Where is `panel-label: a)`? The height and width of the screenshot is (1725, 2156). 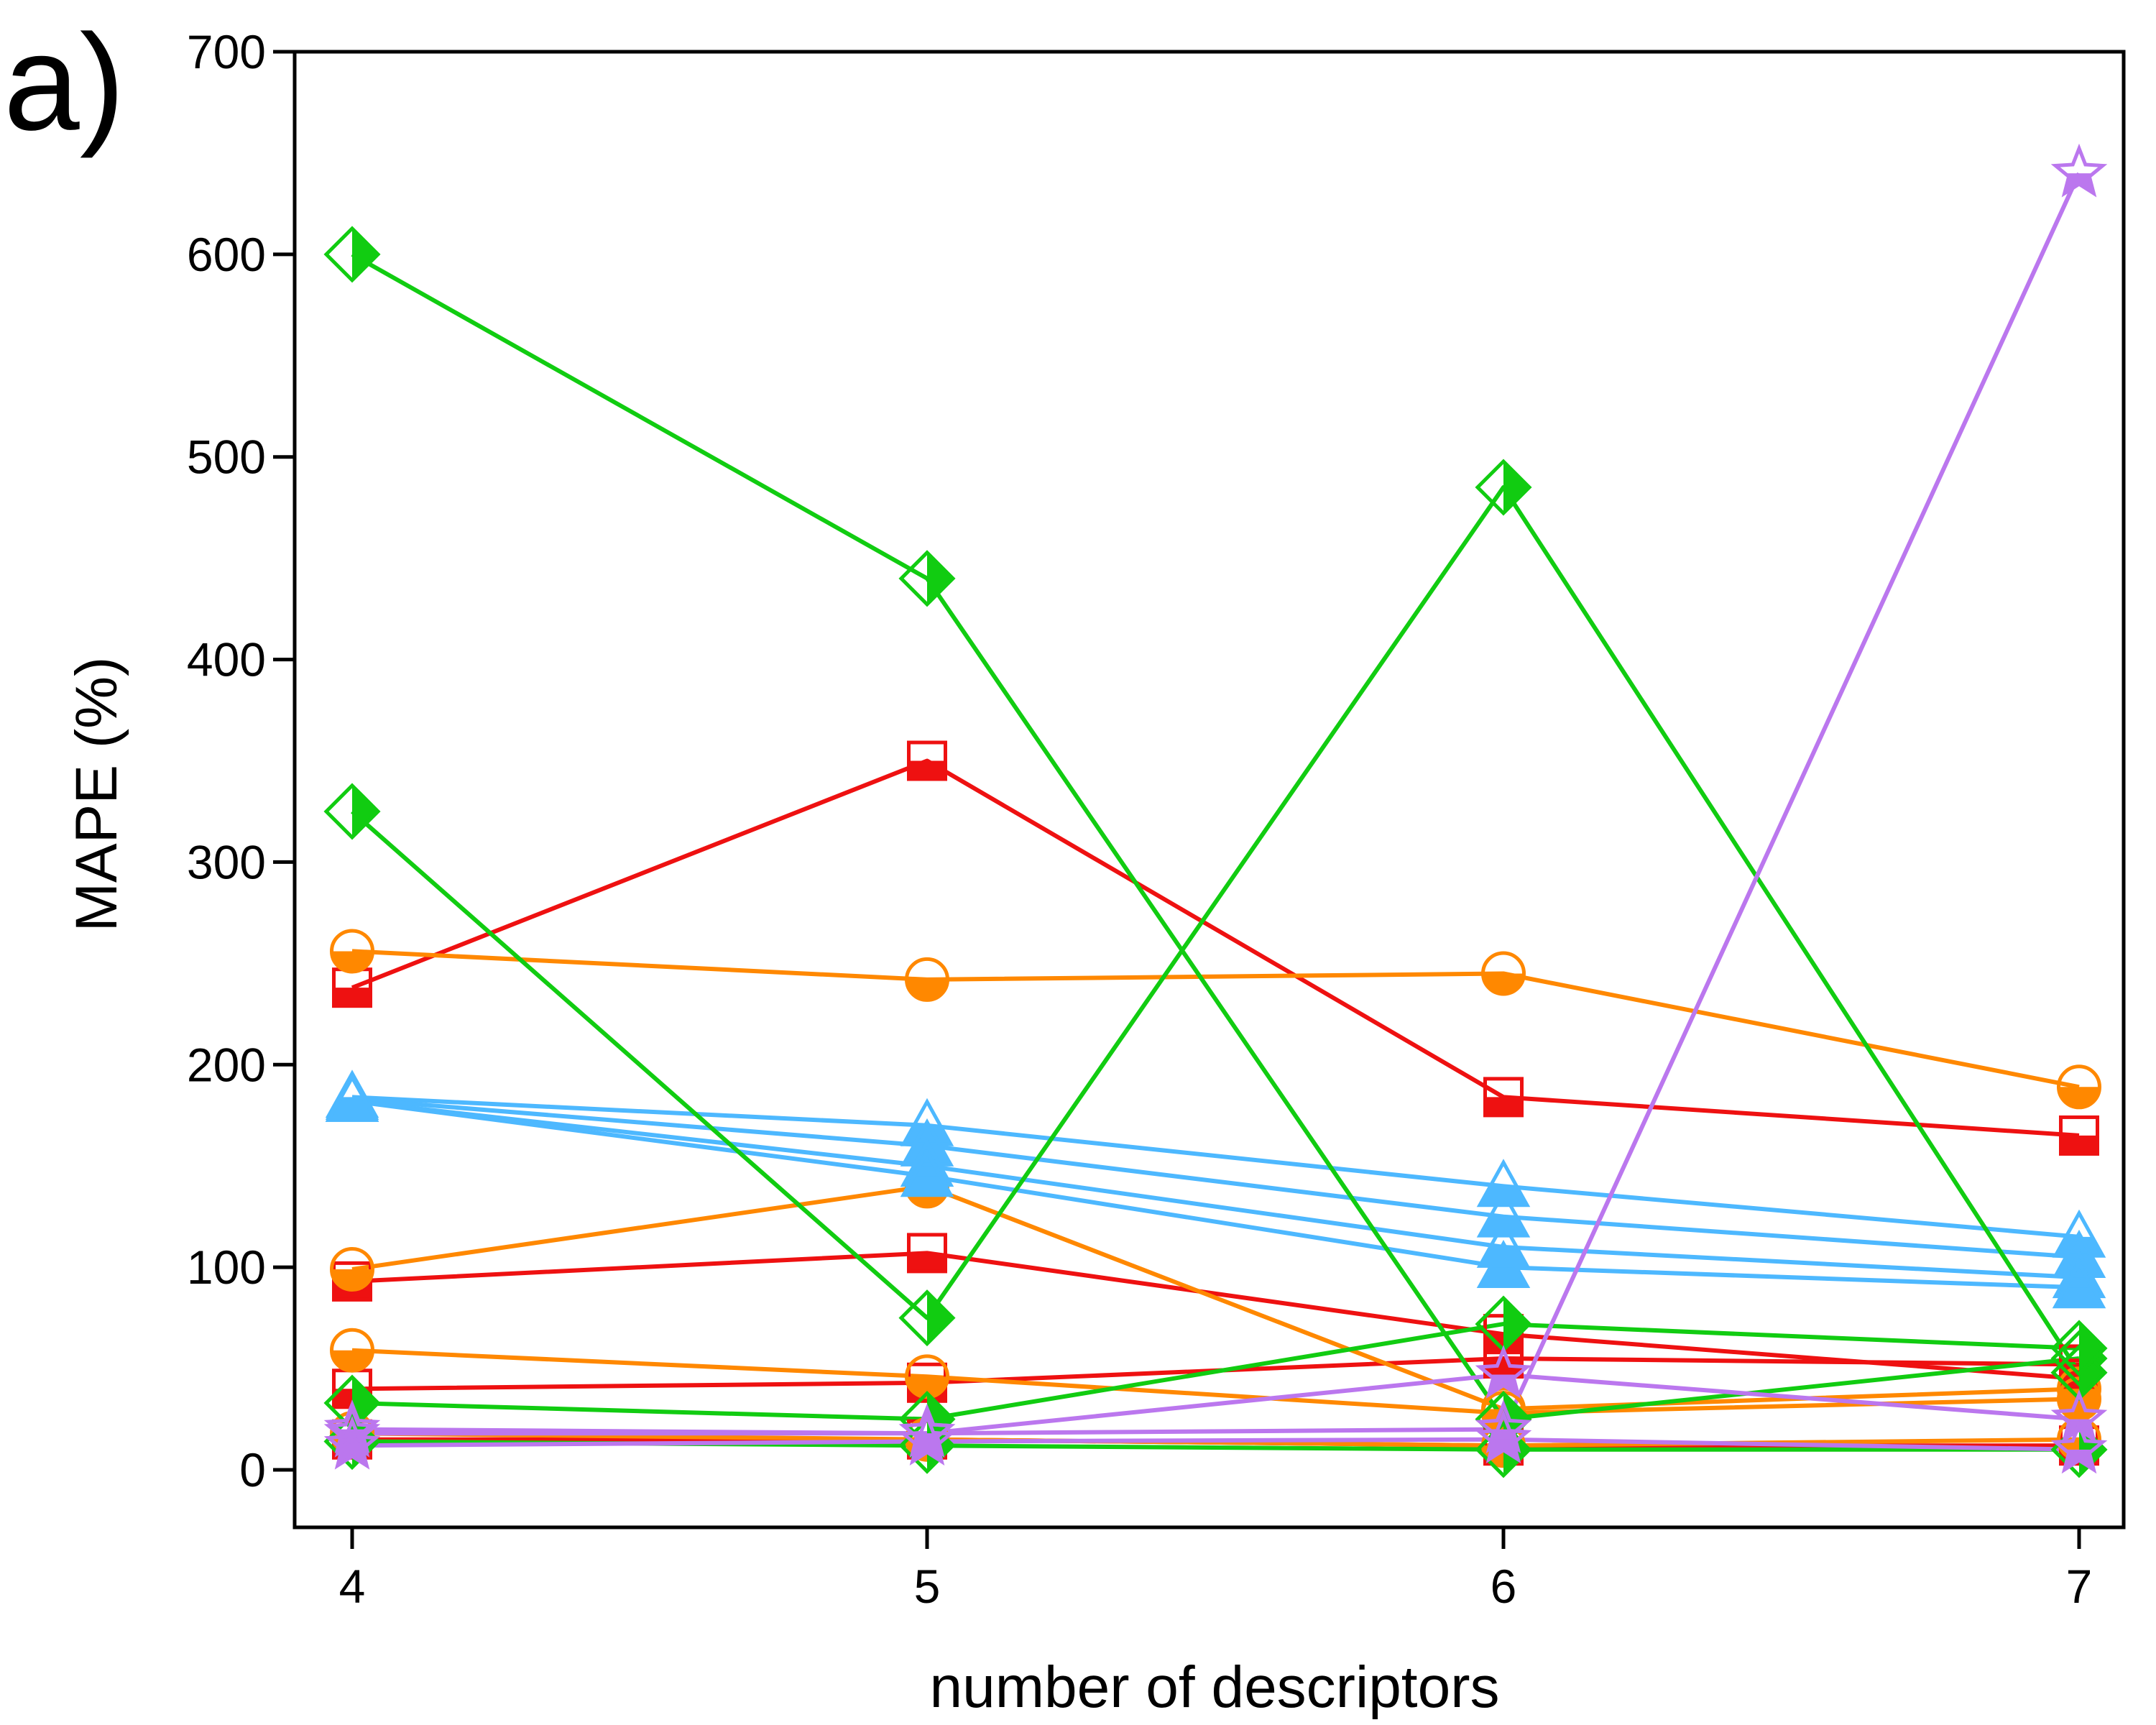 panel-label: a) is located at coordinates (64, 82).